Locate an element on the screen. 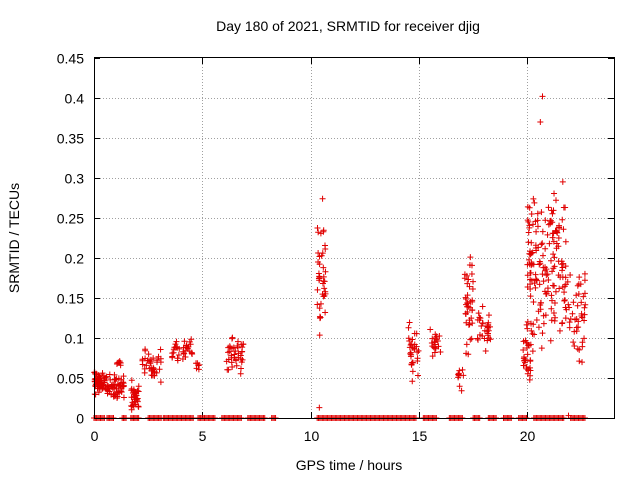  y-tick-label: 0.2 is located at coordinates (75, 259).